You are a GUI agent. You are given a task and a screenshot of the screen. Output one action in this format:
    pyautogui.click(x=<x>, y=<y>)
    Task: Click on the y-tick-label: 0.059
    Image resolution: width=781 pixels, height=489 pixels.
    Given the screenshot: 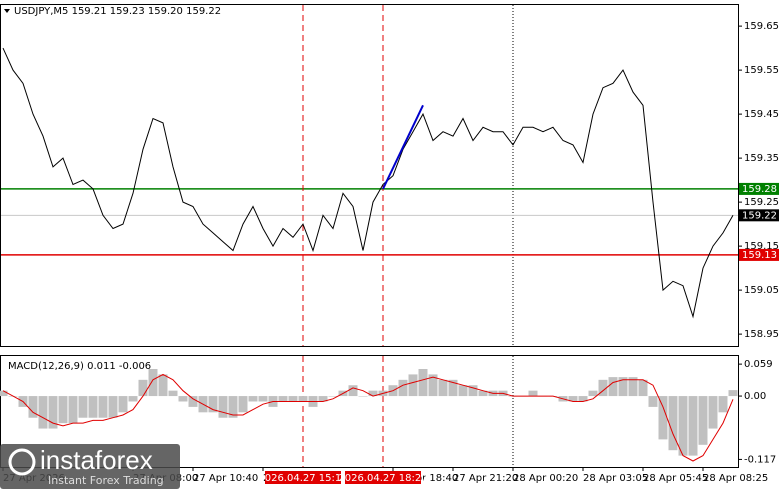 What is the action you would take?
    pyautogui.click(x=758, y=364)
    